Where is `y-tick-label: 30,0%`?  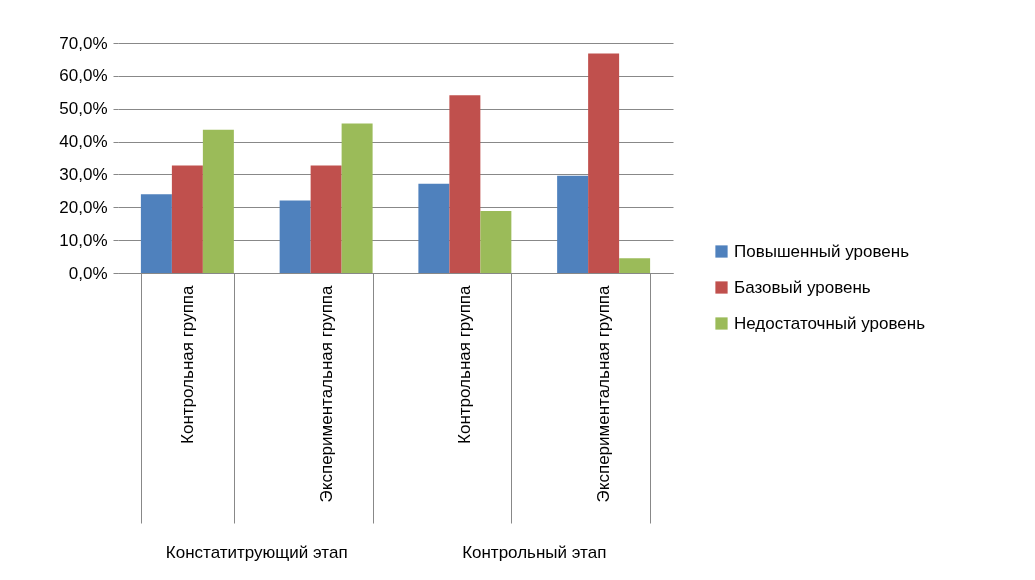
y-tick-label: 30,0% is located at coordinates (83, 174).